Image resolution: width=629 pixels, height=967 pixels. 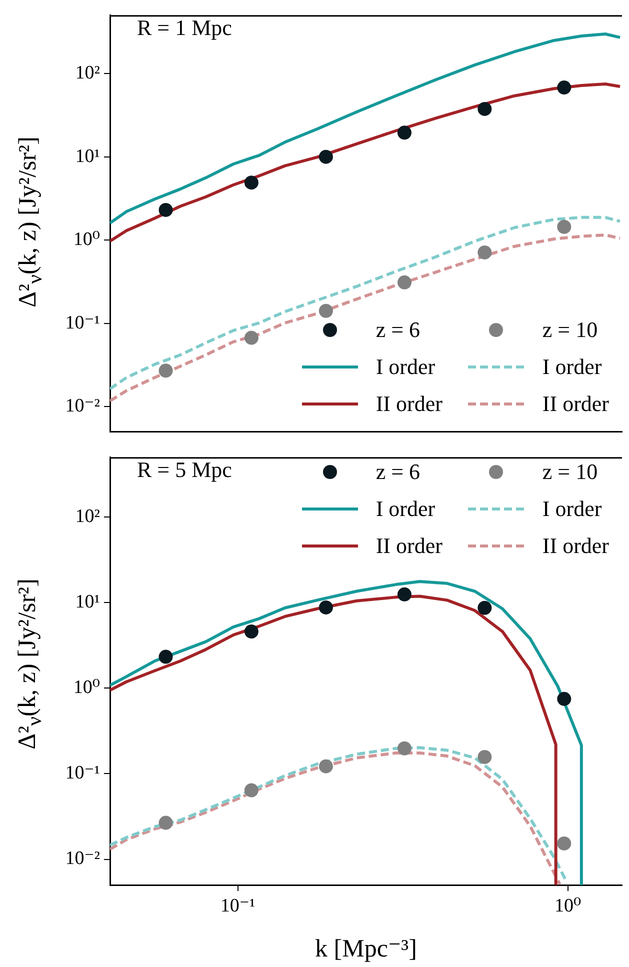 What do you see at coordinates (184, 28) in the screenshot?
I see `annotation: R = 1 Mpc` at bounding box center [184, 28].